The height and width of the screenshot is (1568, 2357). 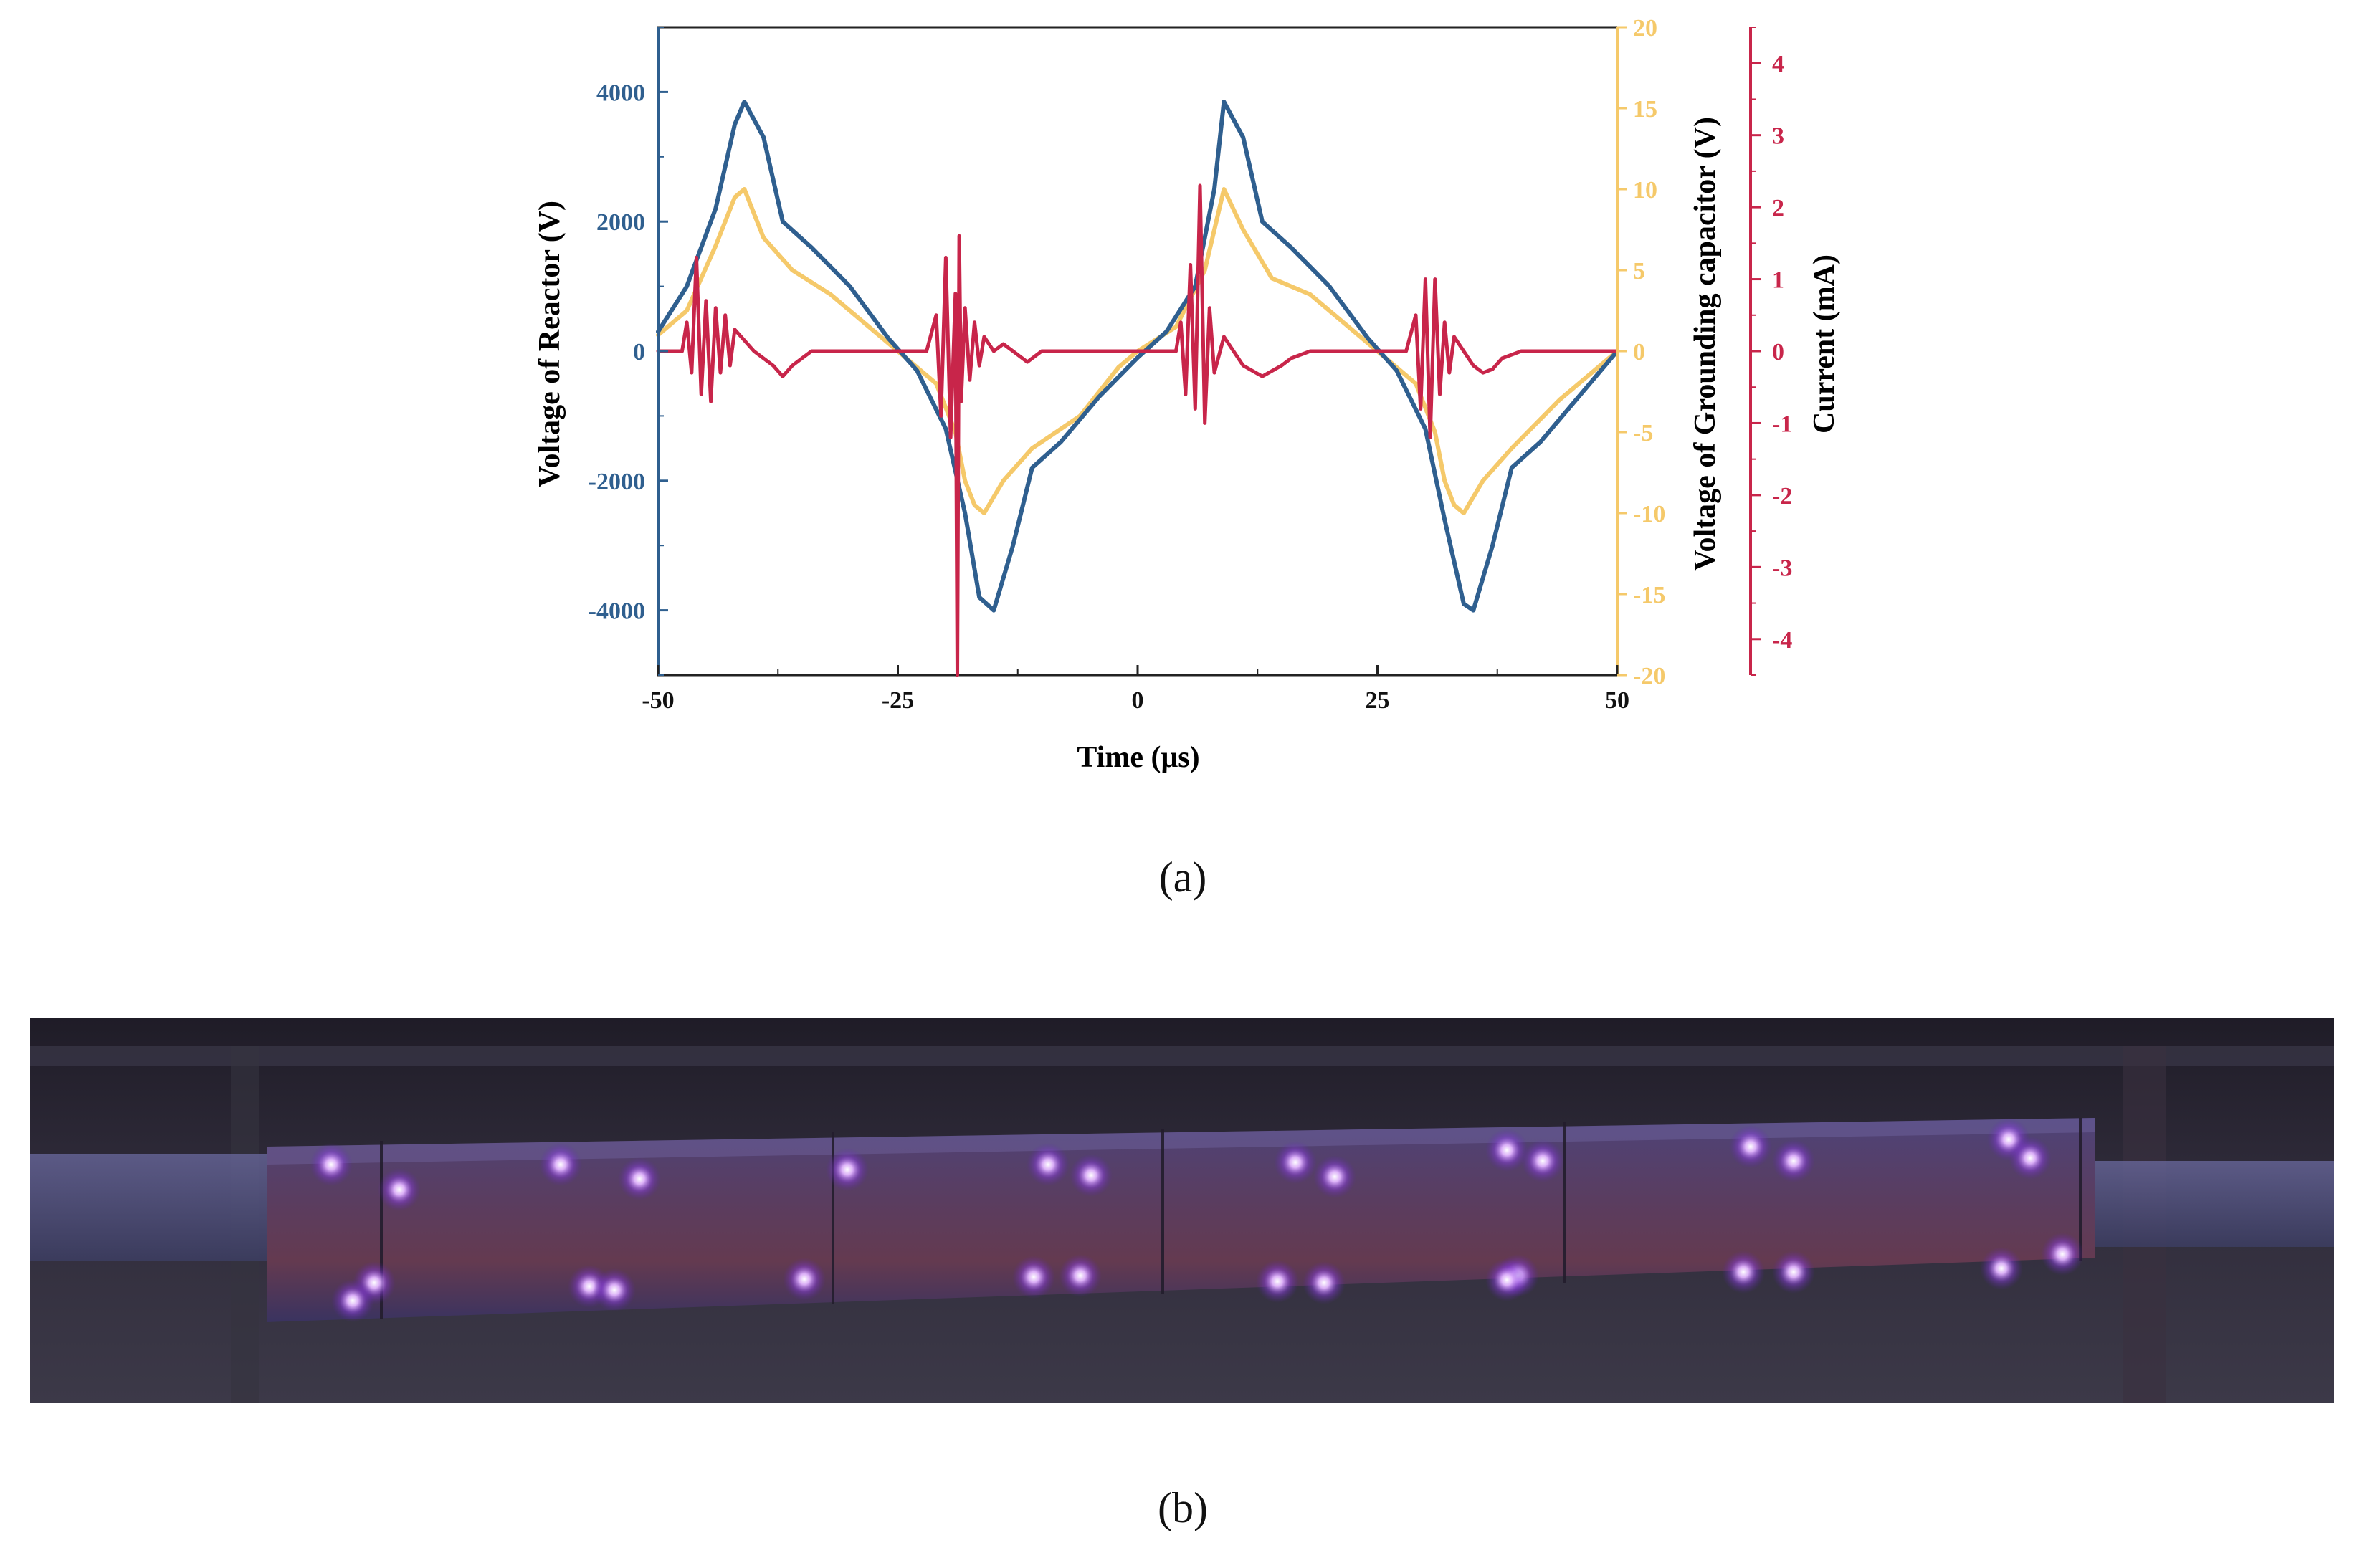 I want to click on y-current-tick-label: -2, so click(x=1782, y=496).